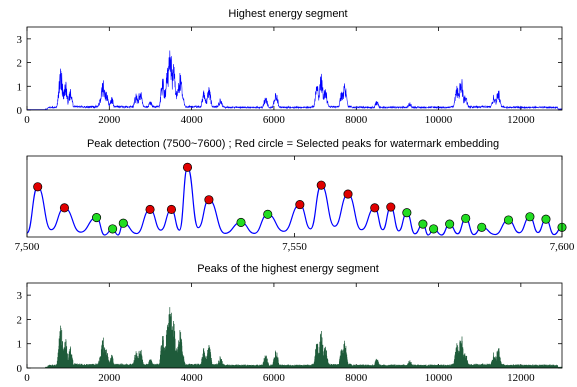 This screenshot has width=577, height=387. I want to click on x-tick-label: 7,600, so click(562, 247).